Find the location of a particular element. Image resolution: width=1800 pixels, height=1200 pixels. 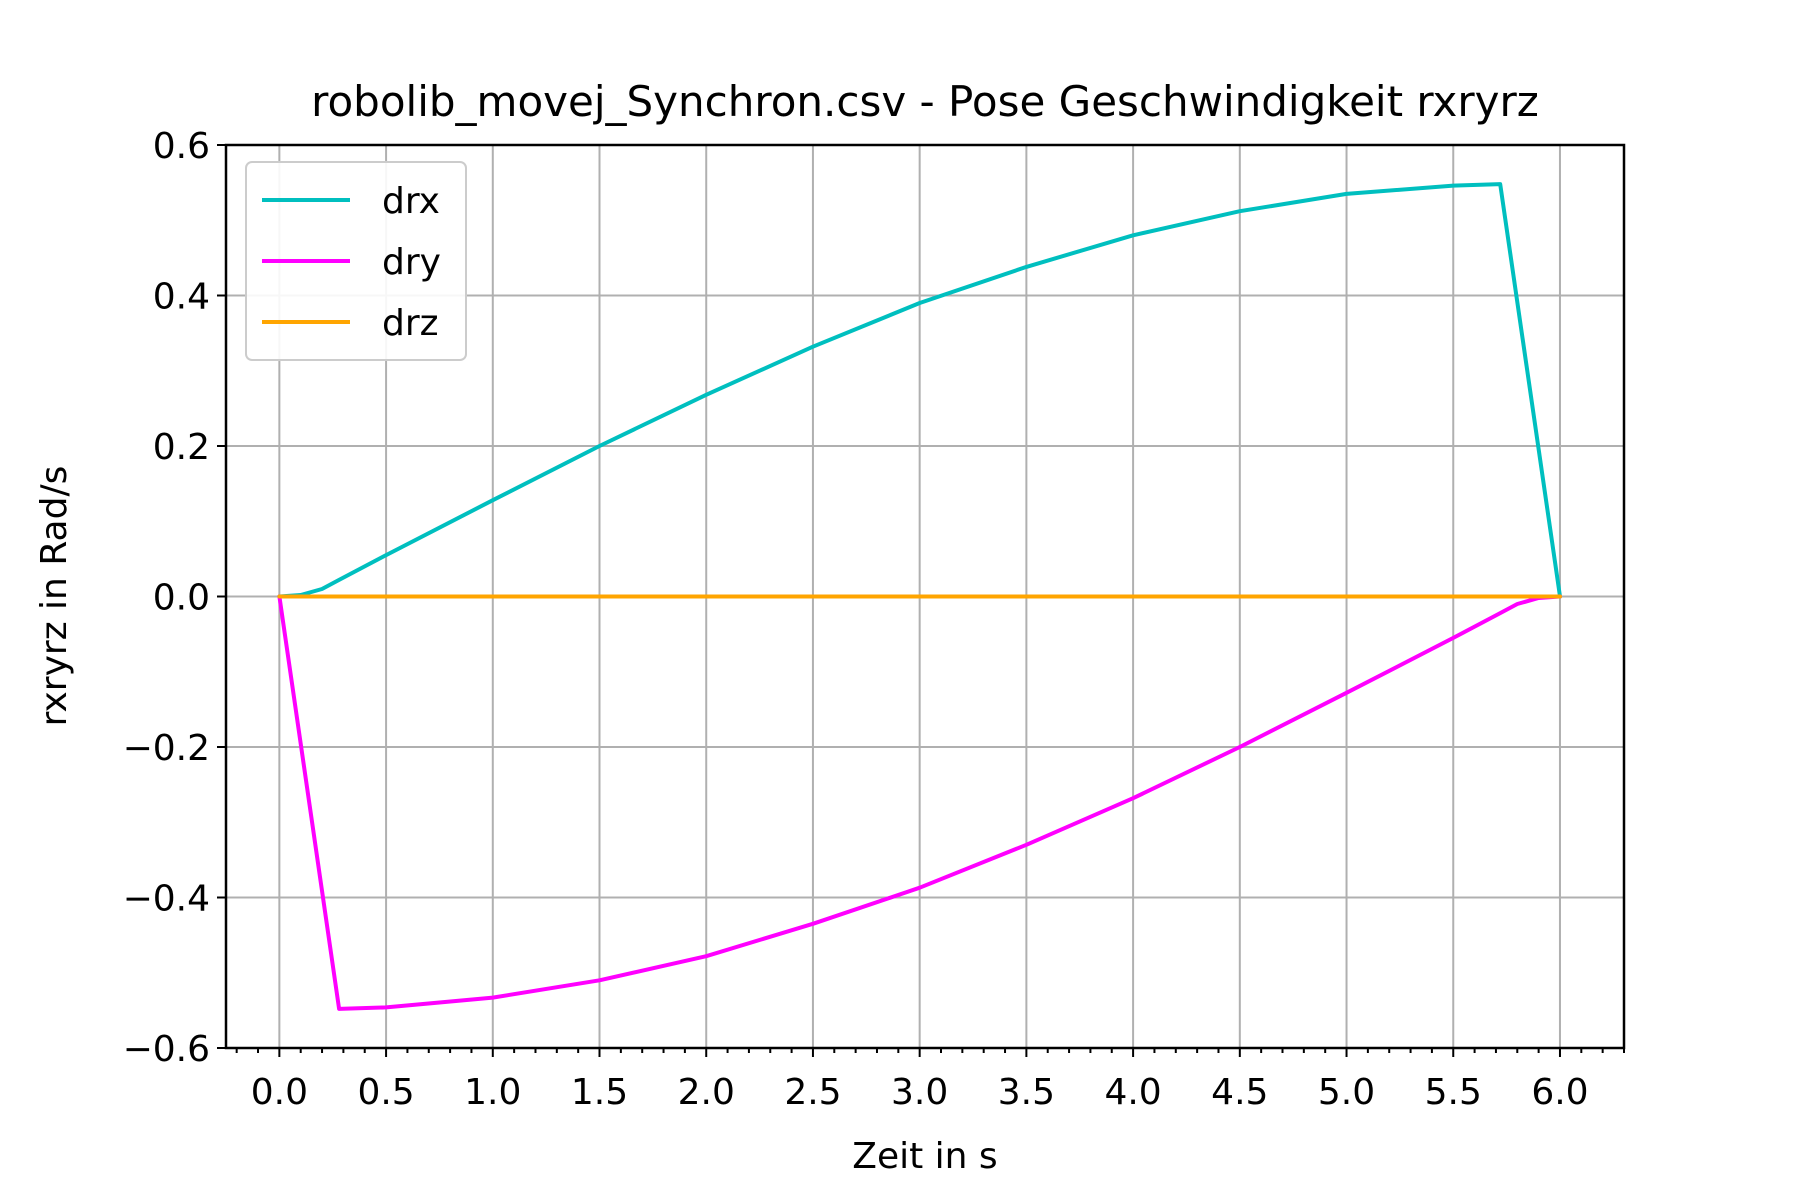

x-axis-label: Zeit in s is located at coordinates (924, 1156).